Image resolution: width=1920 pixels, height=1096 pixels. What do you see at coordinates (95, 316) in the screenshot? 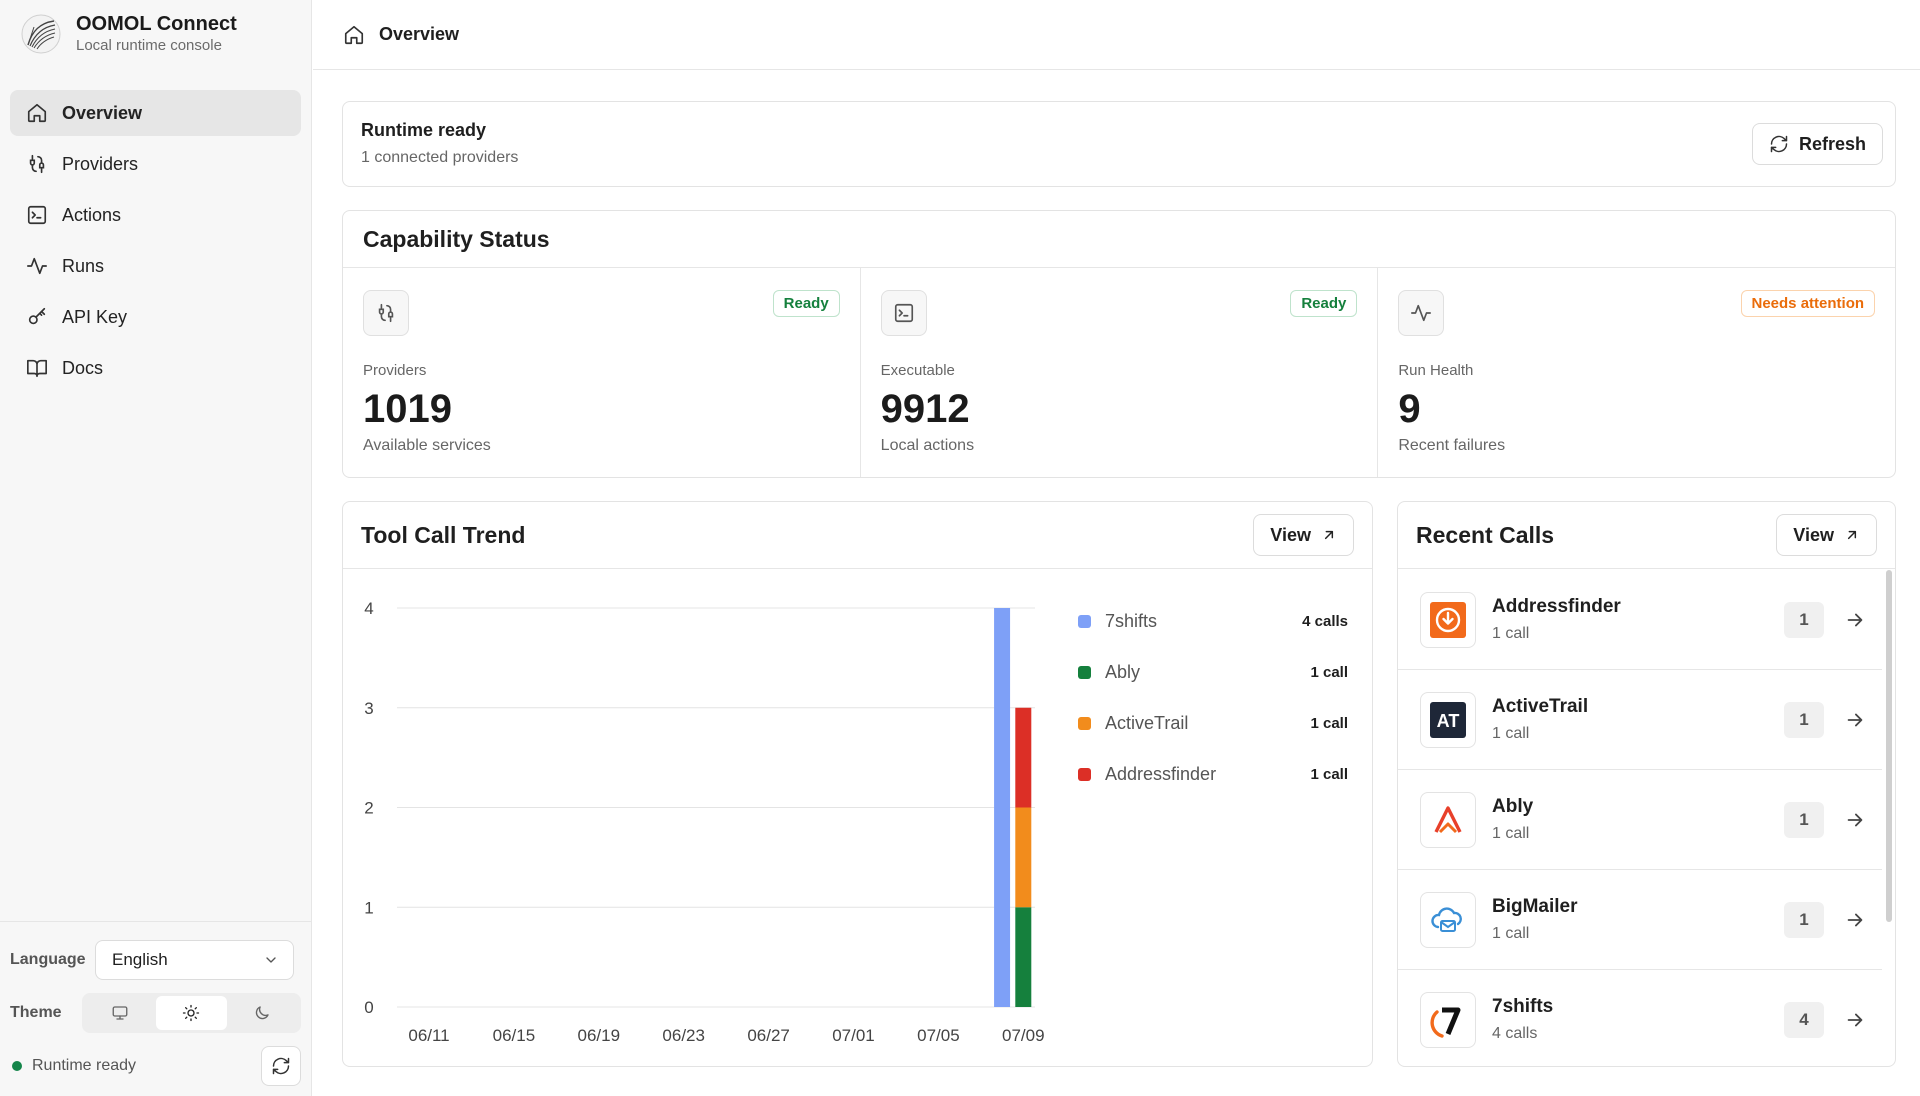
I see `sidebar-item-label: API Key` at bounding box center [95, 316].